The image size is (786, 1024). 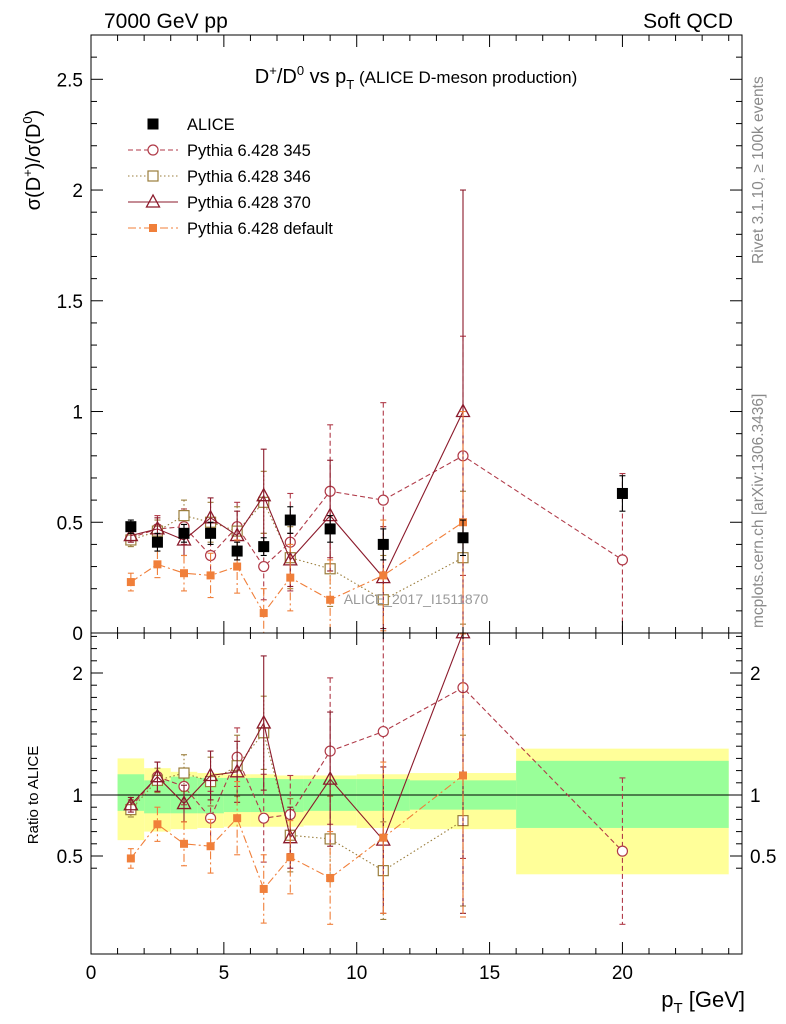 What do you see at coordinates (763, 857) in the screenshot?
I see `ratio-y-tick-label-right: 0.5` at bounding box center [763, 857].